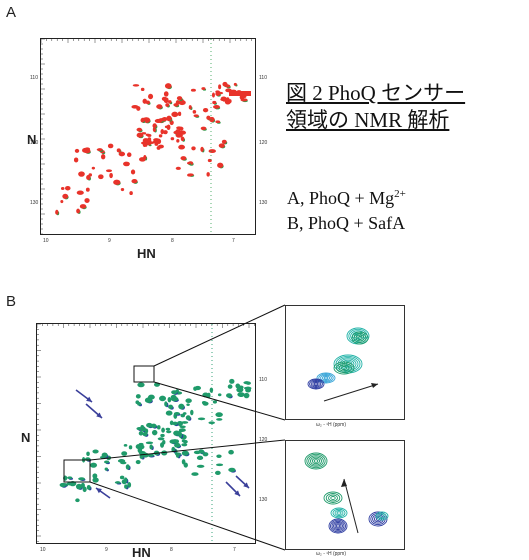 This screenshot has height=560, width=529. What do you see at coordinates (375, 107) in the screenshot?
I see `figure-caption: 図 2 PhoQ センサー 領域の NMR 解析` at bounding box center [375, 107].